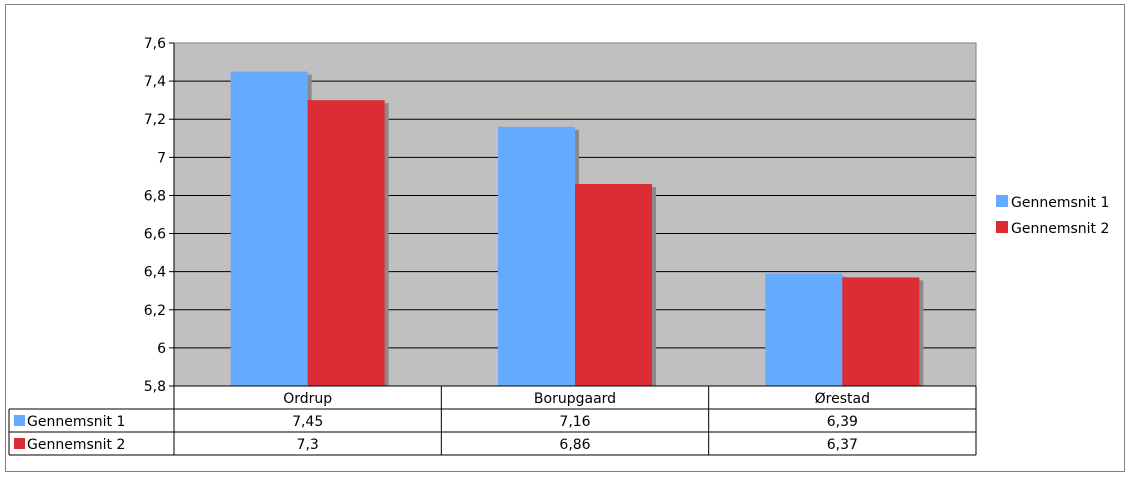 The width and height of the screenshot is (1131, 477). I want to click on legend-label: Gennemsnit 2, so click(1060, 229).